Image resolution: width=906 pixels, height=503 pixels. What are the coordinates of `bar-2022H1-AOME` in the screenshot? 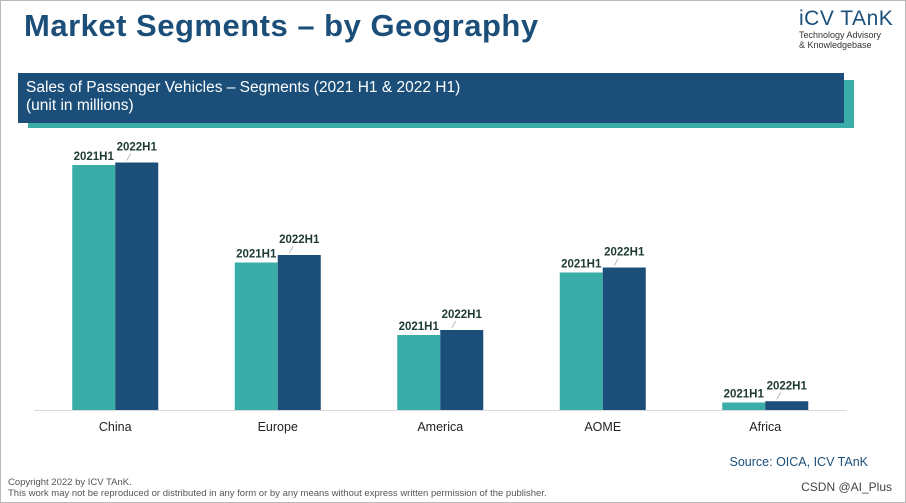 It's located at (624, 338).